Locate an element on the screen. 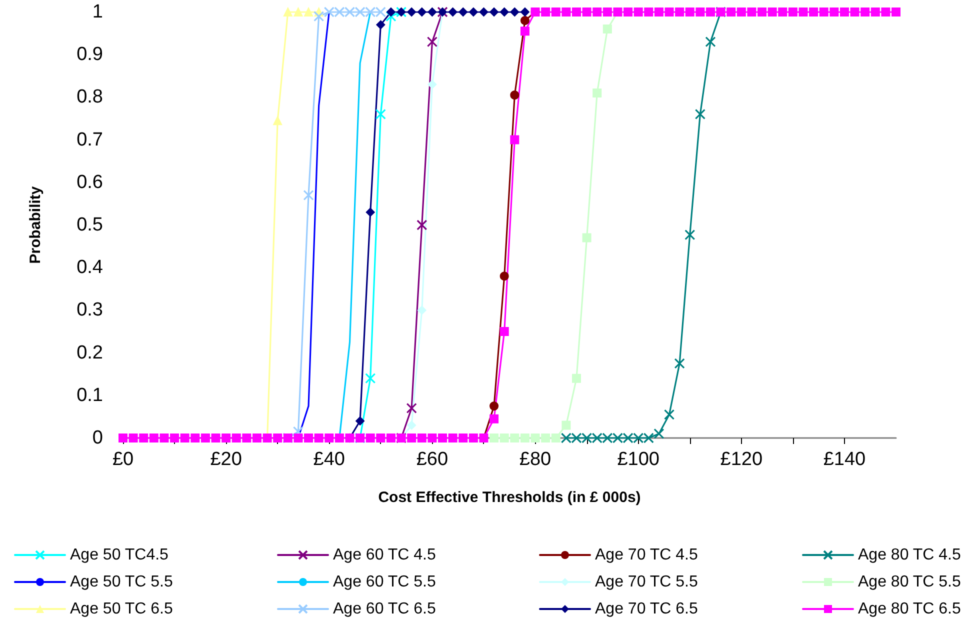 This screenshot has height=633, width=976. legend-label: Age 80 TC 6.5 is located at coordinates (909, 609).